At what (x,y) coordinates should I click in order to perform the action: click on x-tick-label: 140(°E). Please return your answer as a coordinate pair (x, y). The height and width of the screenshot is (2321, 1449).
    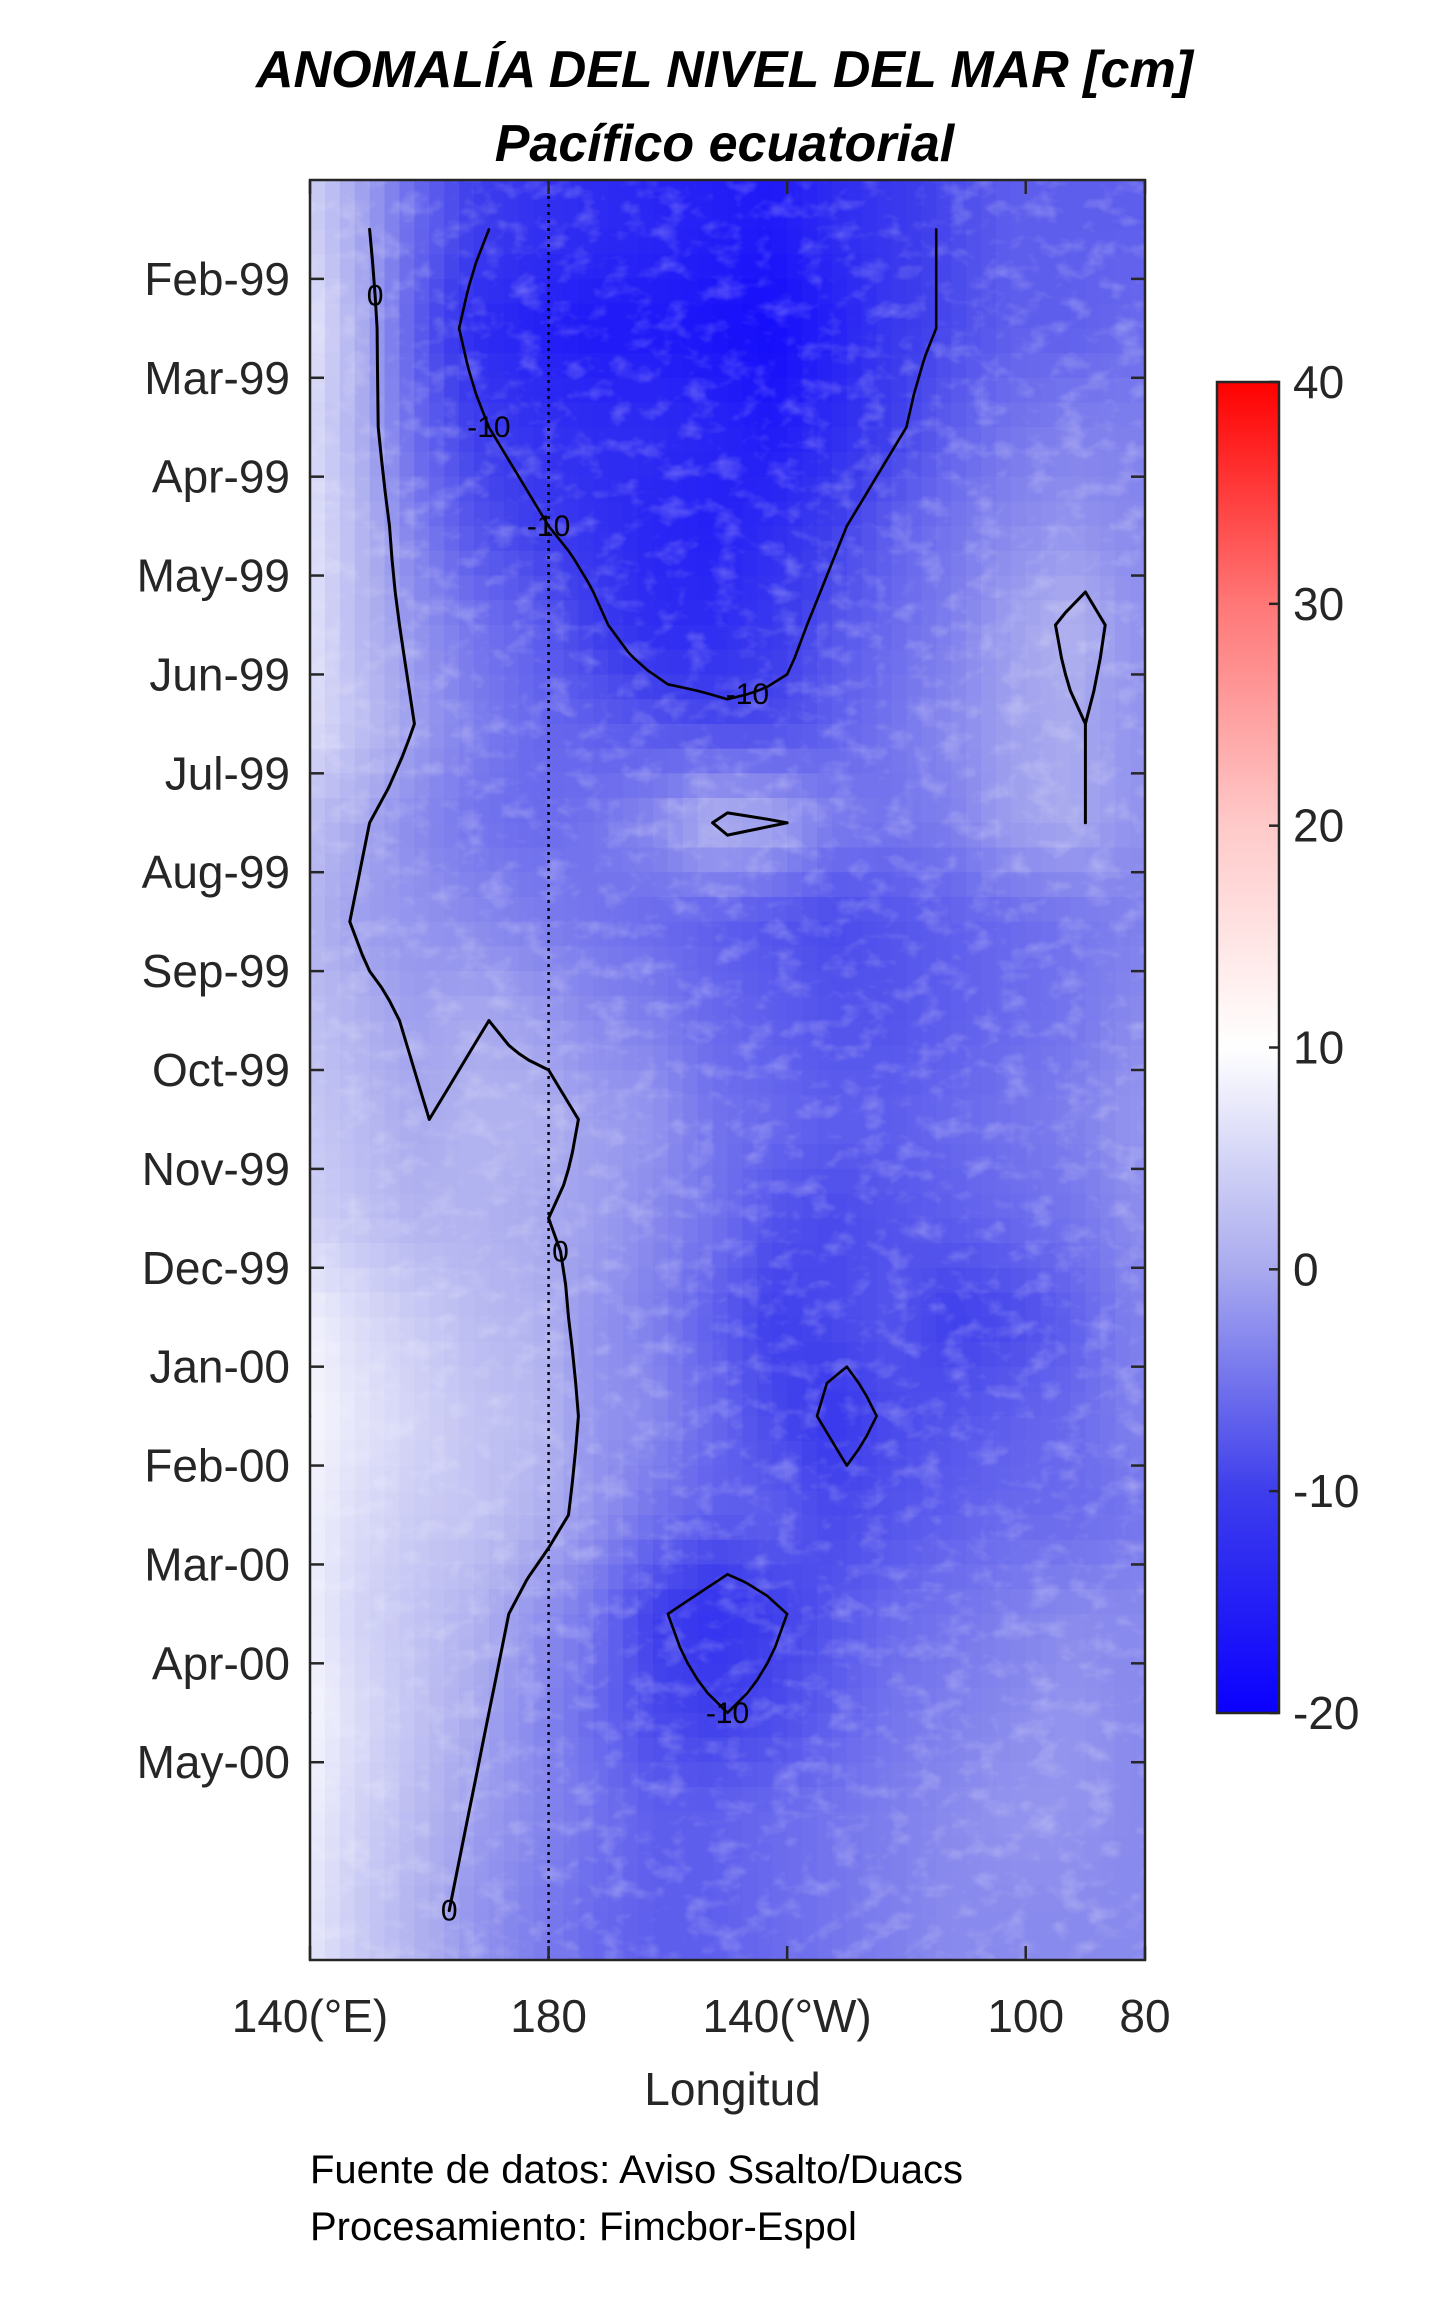
    Looking at the image, I should click on (310, 2016).